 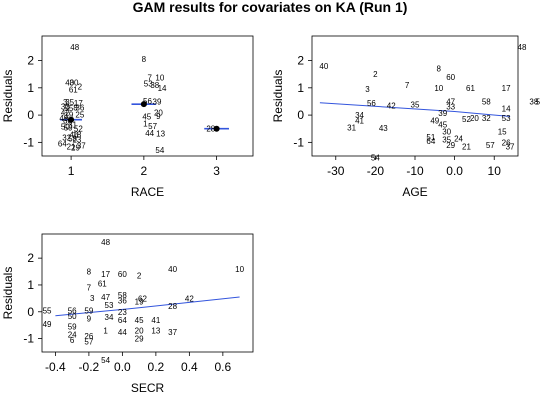 I want to click on x-tick-label: -30, so click(x=336, y=171).